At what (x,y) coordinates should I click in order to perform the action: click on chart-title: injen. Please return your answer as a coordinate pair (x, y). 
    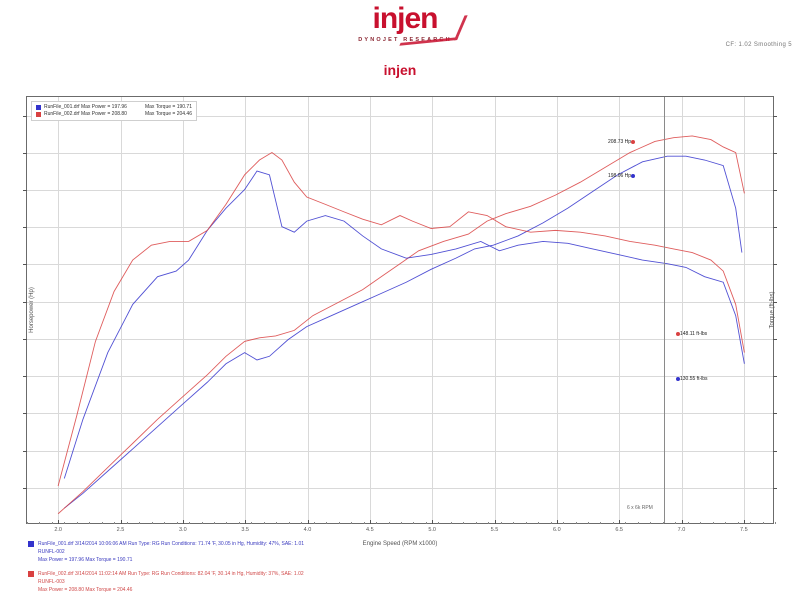
    Looking at the image, I should click on (400, 70).